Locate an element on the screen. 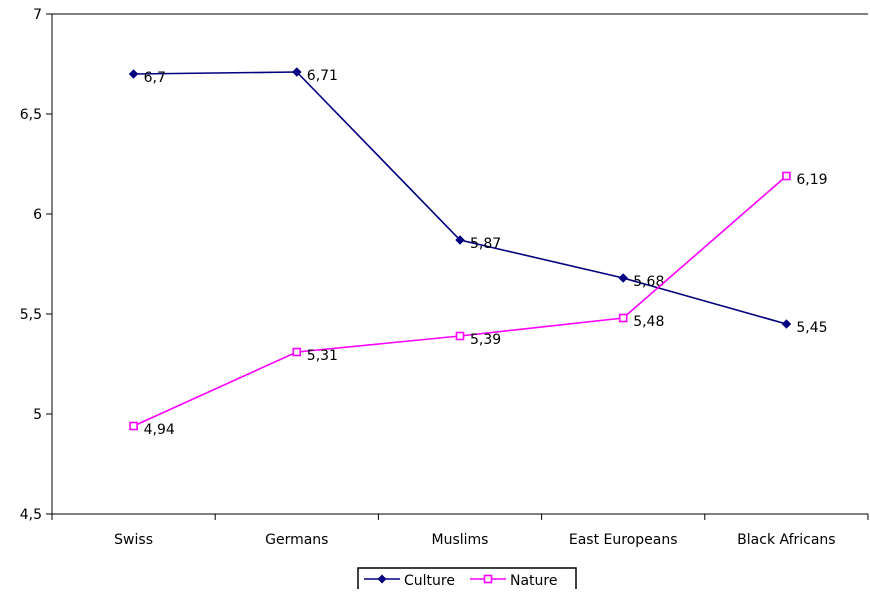 Image resolution: width=870 pixels, height=593 pixels. data-label-culture: 5,68 is located at coordinates (648, 282).